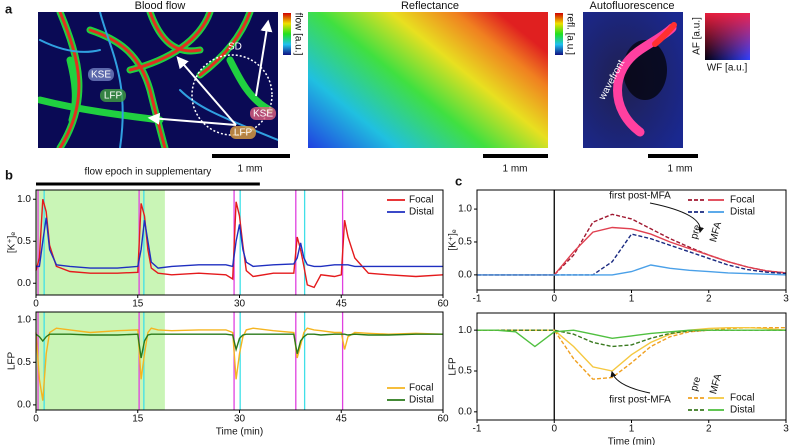 This screenshot has width=789, height=445. What do you see at coordinates (9, 174) in the screenshot?
I see `panel-label: b` at bounding box center [9, 174].